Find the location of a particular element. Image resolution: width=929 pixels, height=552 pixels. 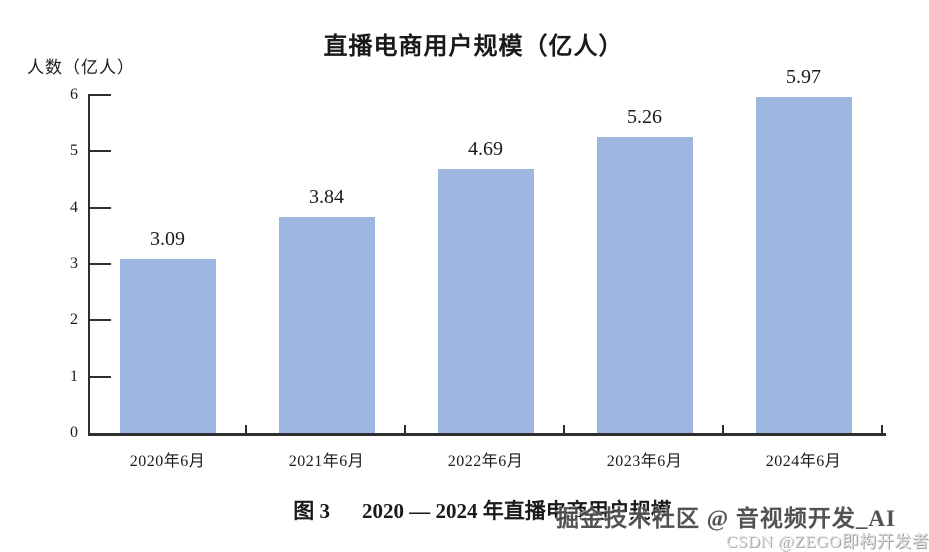

y-axis-tick-label: 1 is located at coordinates (74, 376).